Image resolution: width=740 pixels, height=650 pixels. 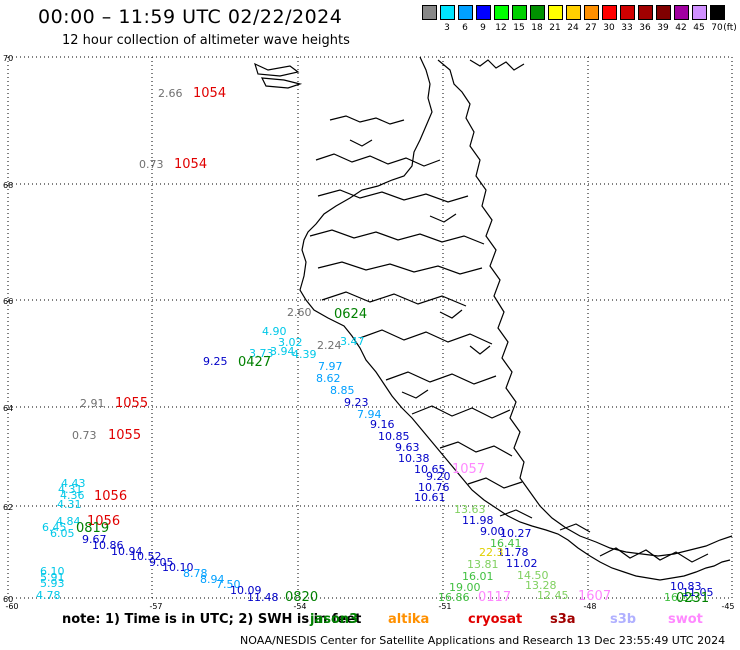 What do you see at coordinates (73, 483) in the screenshot?
I see `wave-height-value: 4.43` at bounding box center [73, 483].